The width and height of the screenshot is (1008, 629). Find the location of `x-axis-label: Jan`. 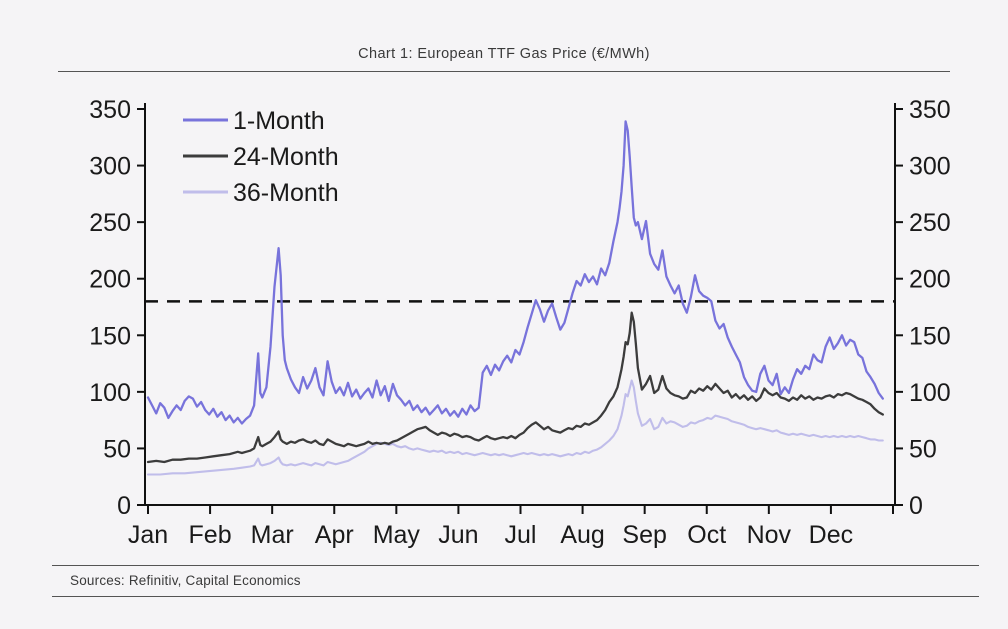

x-axis-label: Jan is located at coordinates (148, 535).